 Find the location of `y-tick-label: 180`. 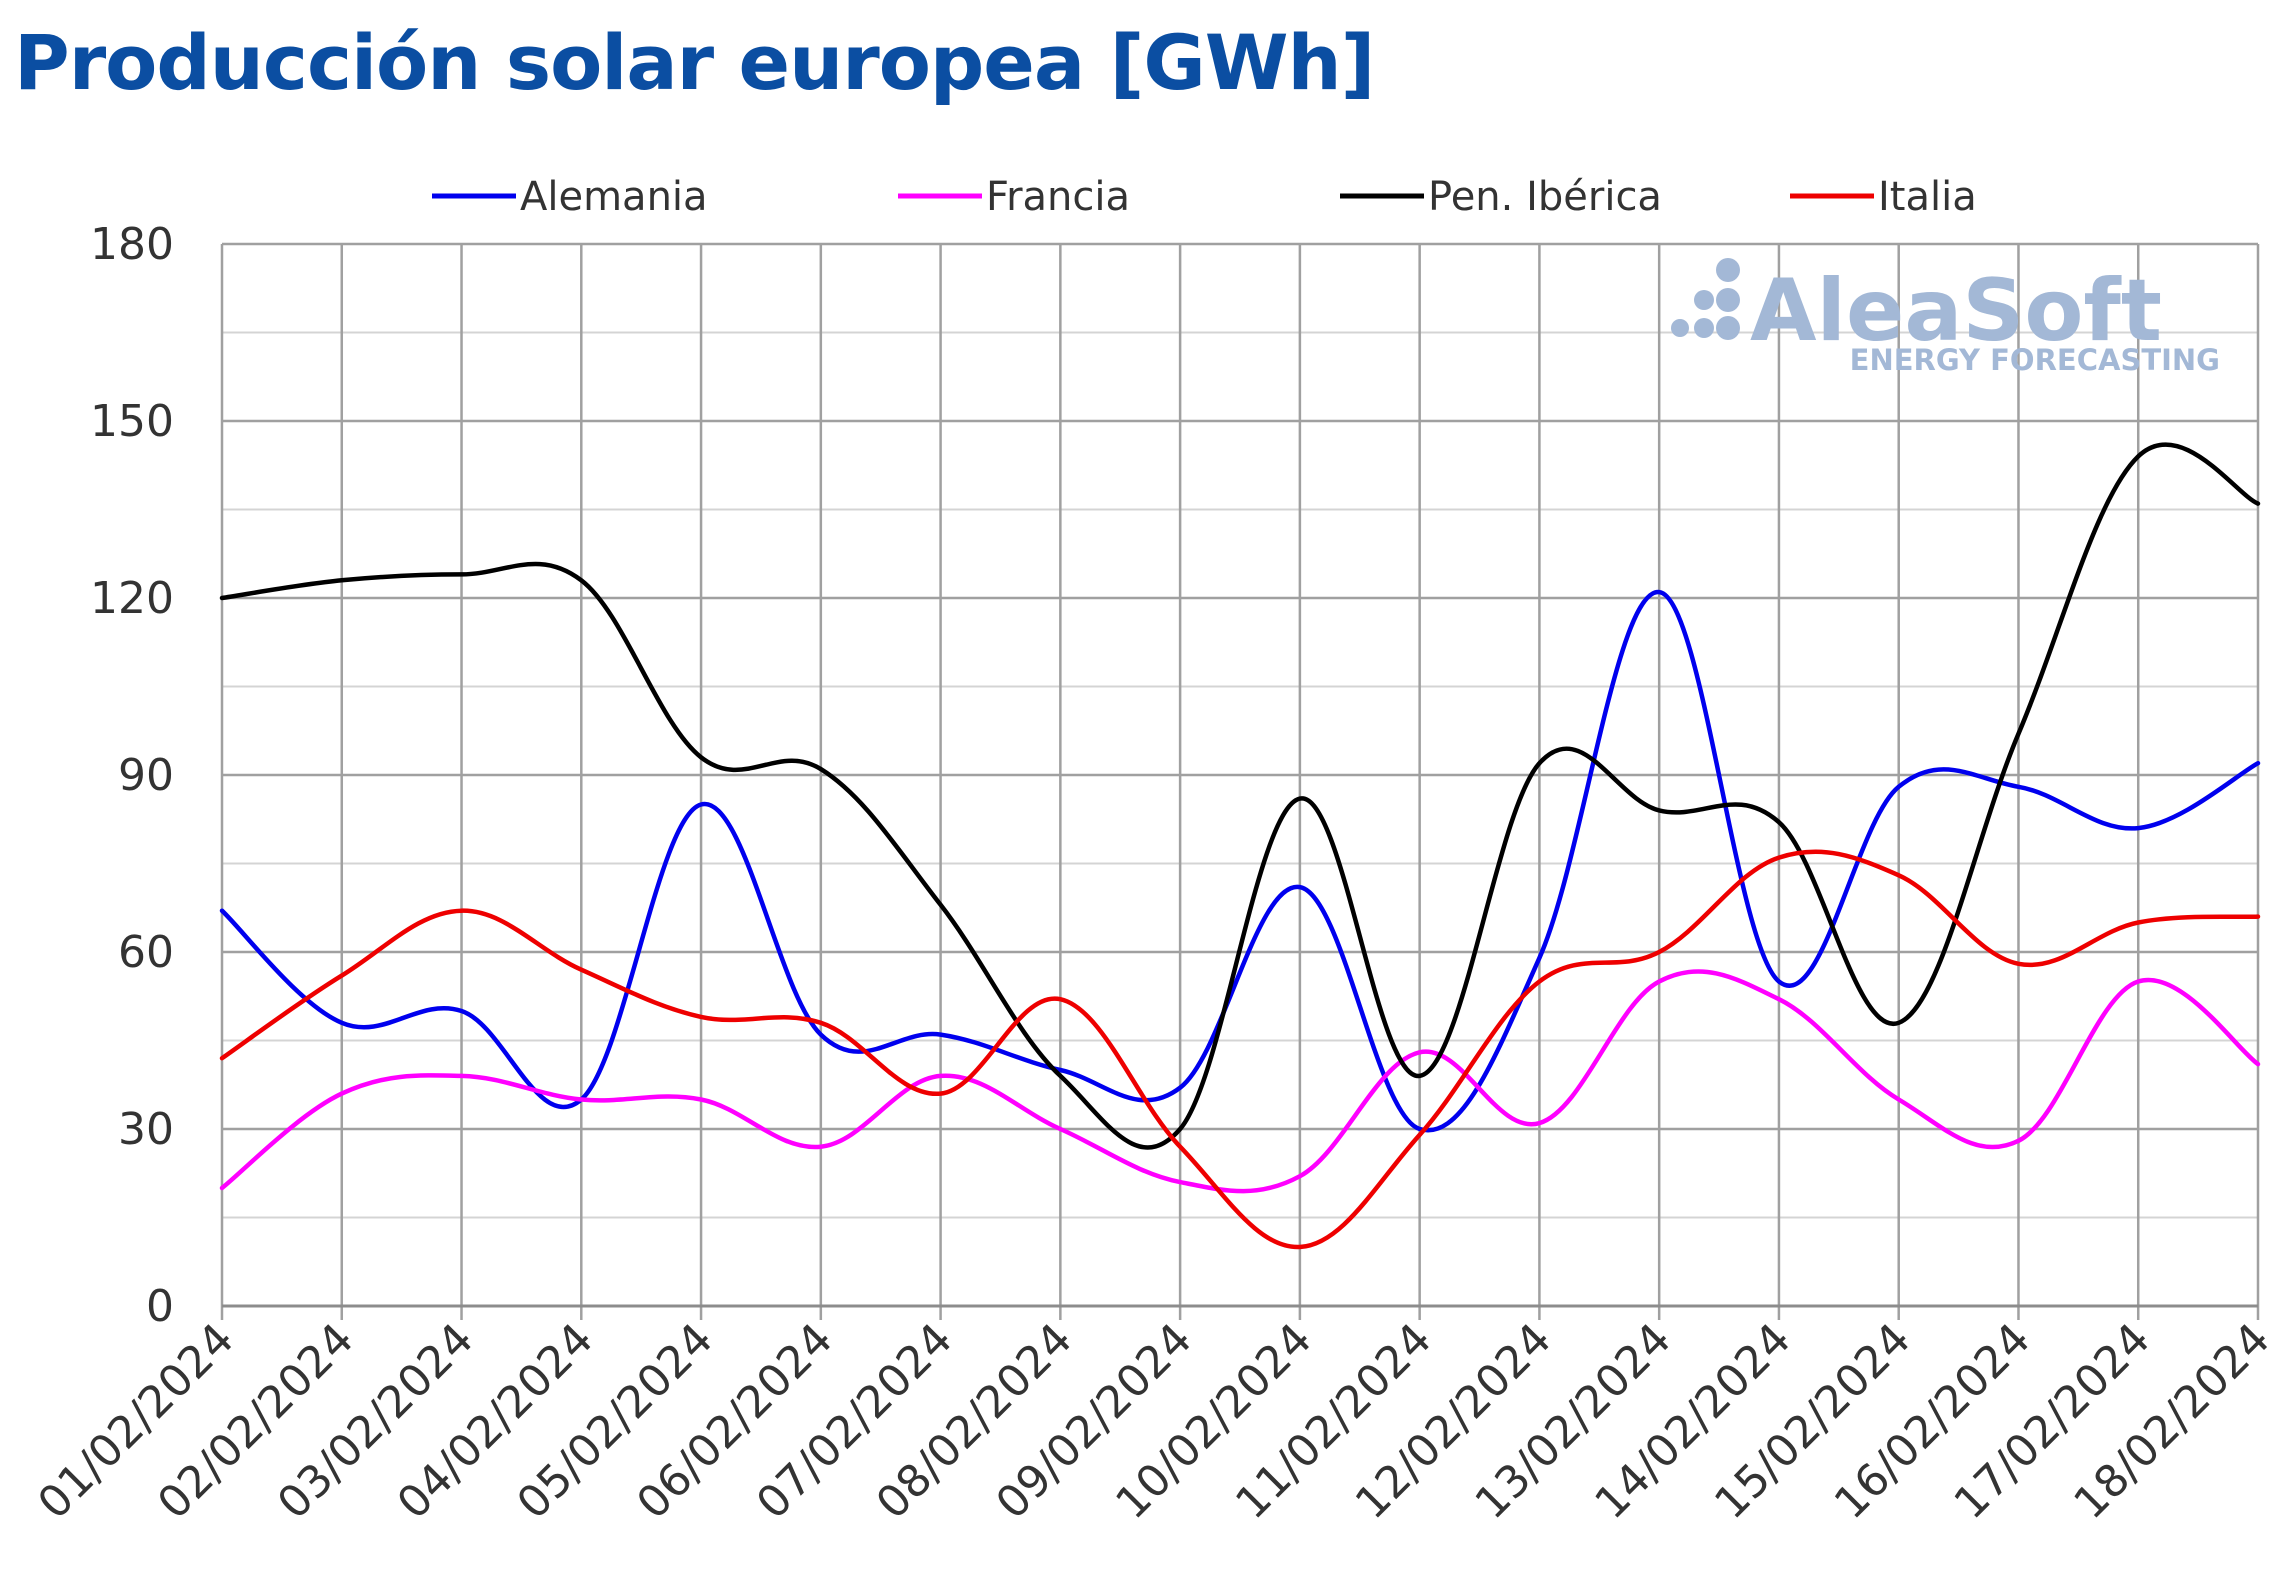

y-tick-label: 180 is located at coordinates (132, 244).